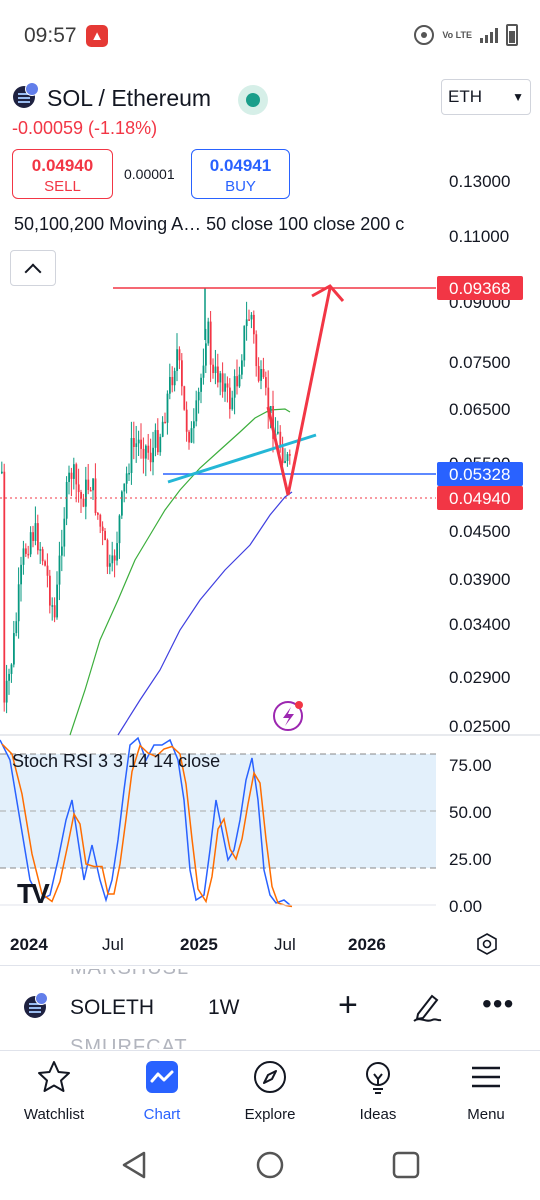 The height and width of the screenshot is (1200, 540). Describe the element at coordinates (378, 1078) in the screenshot. I see `lightbulb-icon` at that location.